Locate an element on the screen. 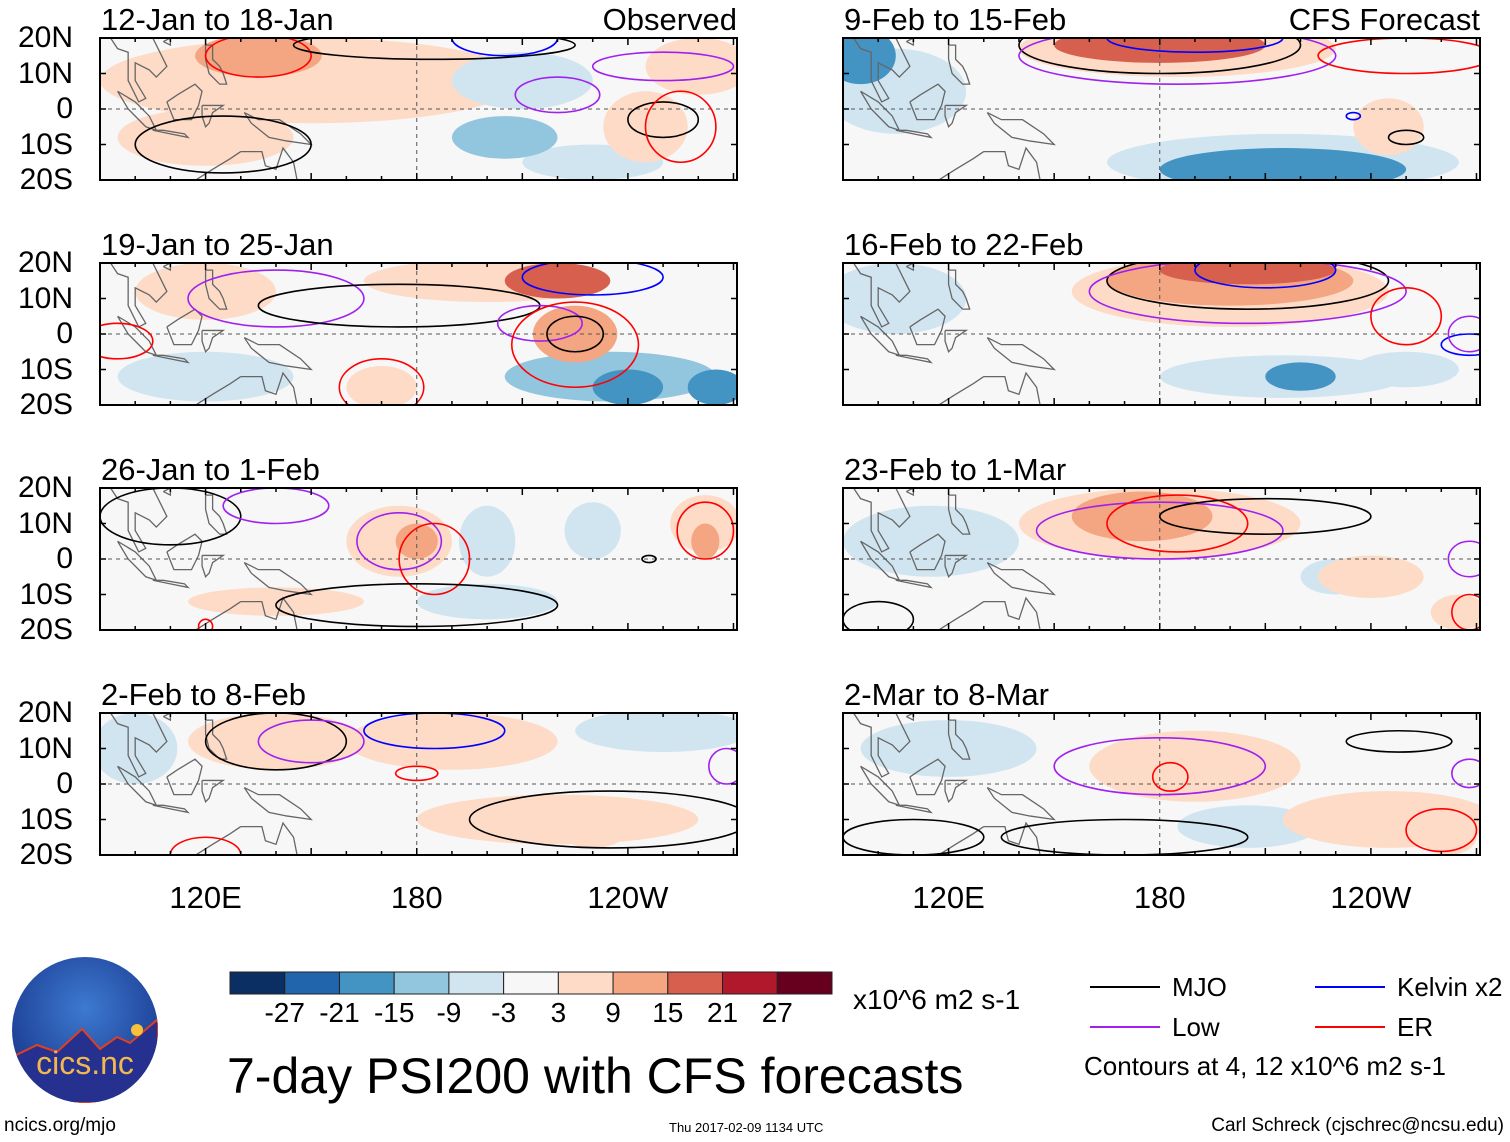  legend-label: Kelvin x2 is located at coordinates (1450, 987).